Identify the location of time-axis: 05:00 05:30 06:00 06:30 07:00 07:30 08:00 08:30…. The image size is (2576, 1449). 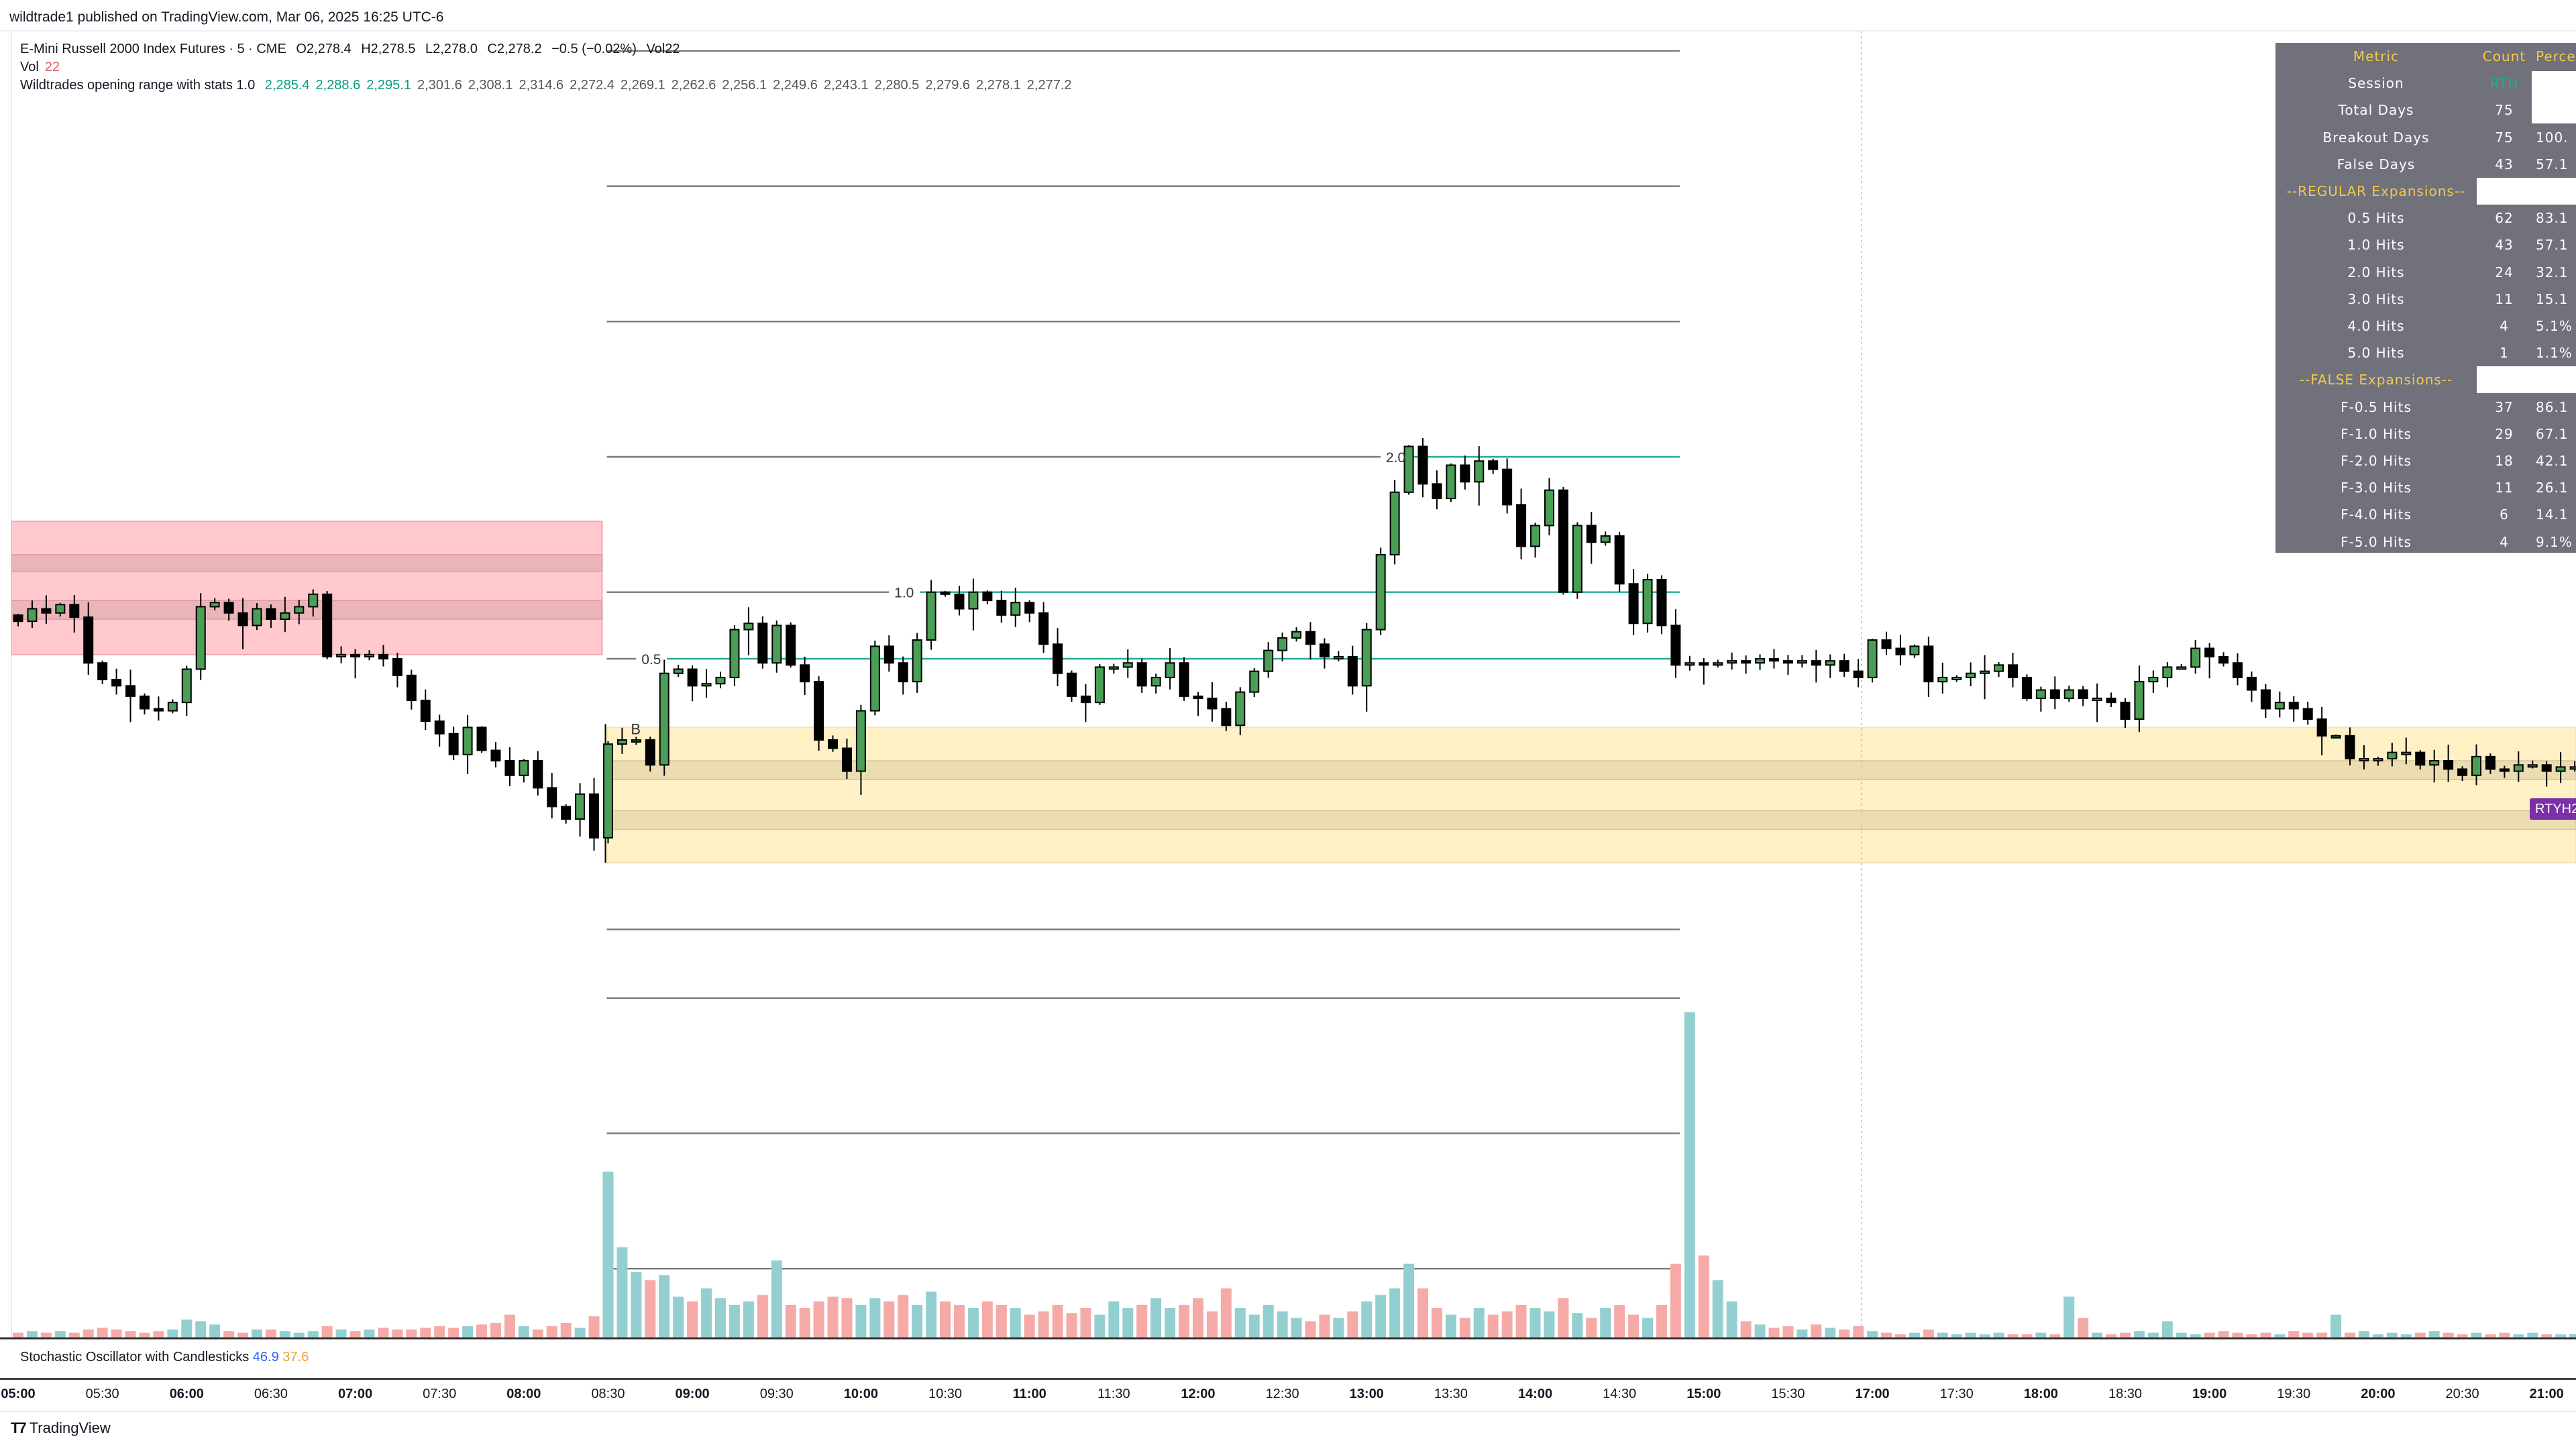
(1288, 1395).